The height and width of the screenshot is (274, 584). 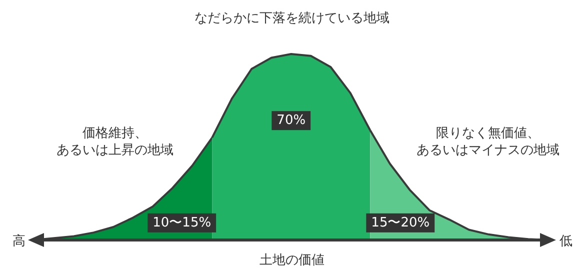 What do you see at coordinates (291, 120) in the screenshot?
I see `series-label: 70%` at bounding box center [291, 120].